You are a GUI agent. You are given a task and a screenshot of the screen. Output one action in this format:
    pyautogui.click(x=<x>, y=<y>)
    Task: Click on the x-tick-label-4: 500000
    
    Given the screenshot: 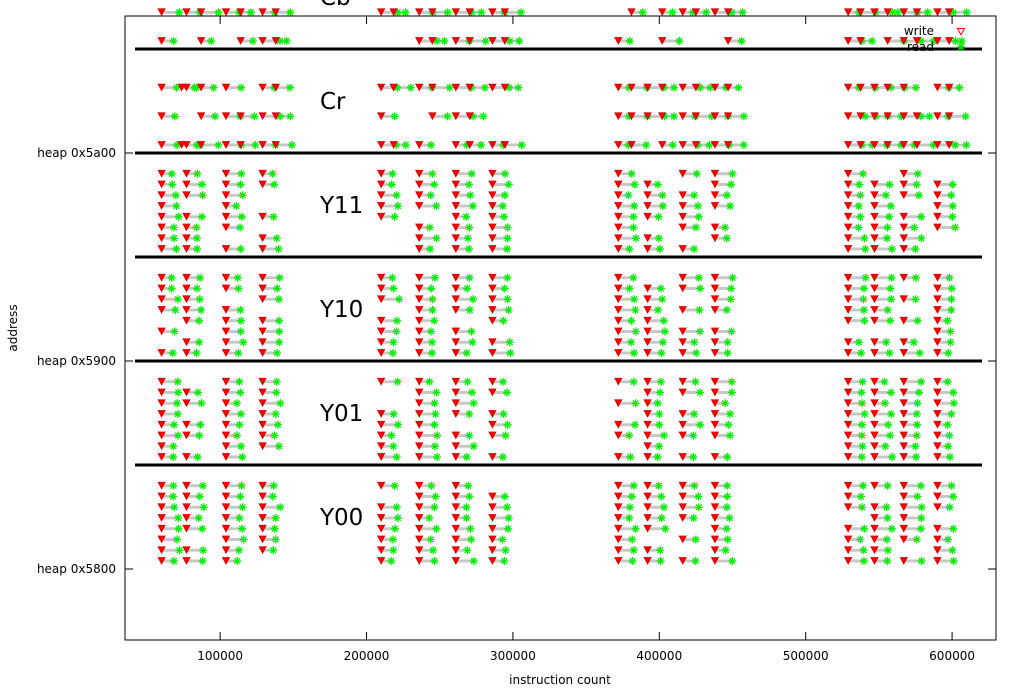 What is the action you would take?
    pyautogui.click(x=806, y=656)
    